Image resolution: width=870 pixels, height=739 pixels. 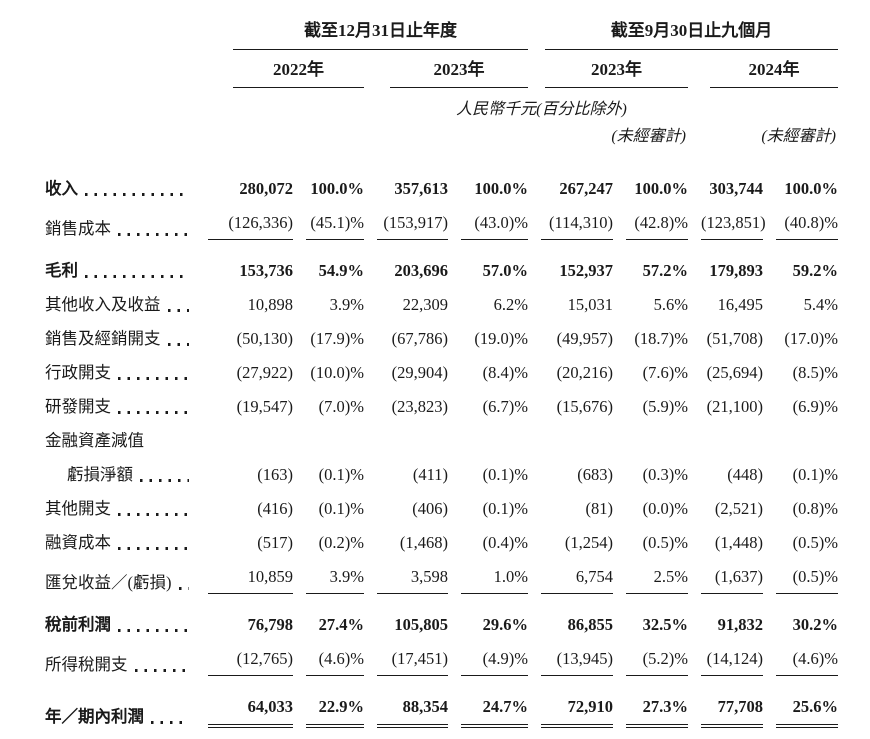 I want to click on cell-text: (7.0)%, so click(x=341, y=406).